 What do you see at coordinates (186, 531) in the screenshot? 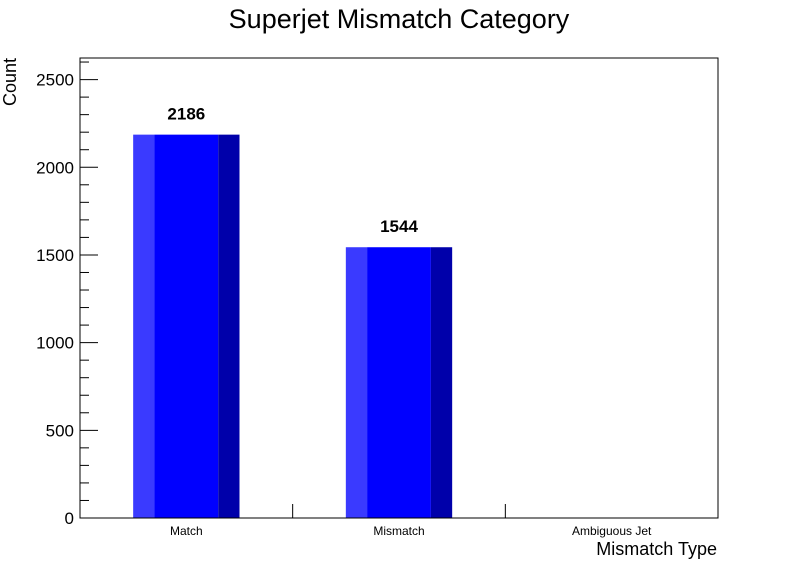
I see `x-tick-label: Match` at bounding box center [186, 531].